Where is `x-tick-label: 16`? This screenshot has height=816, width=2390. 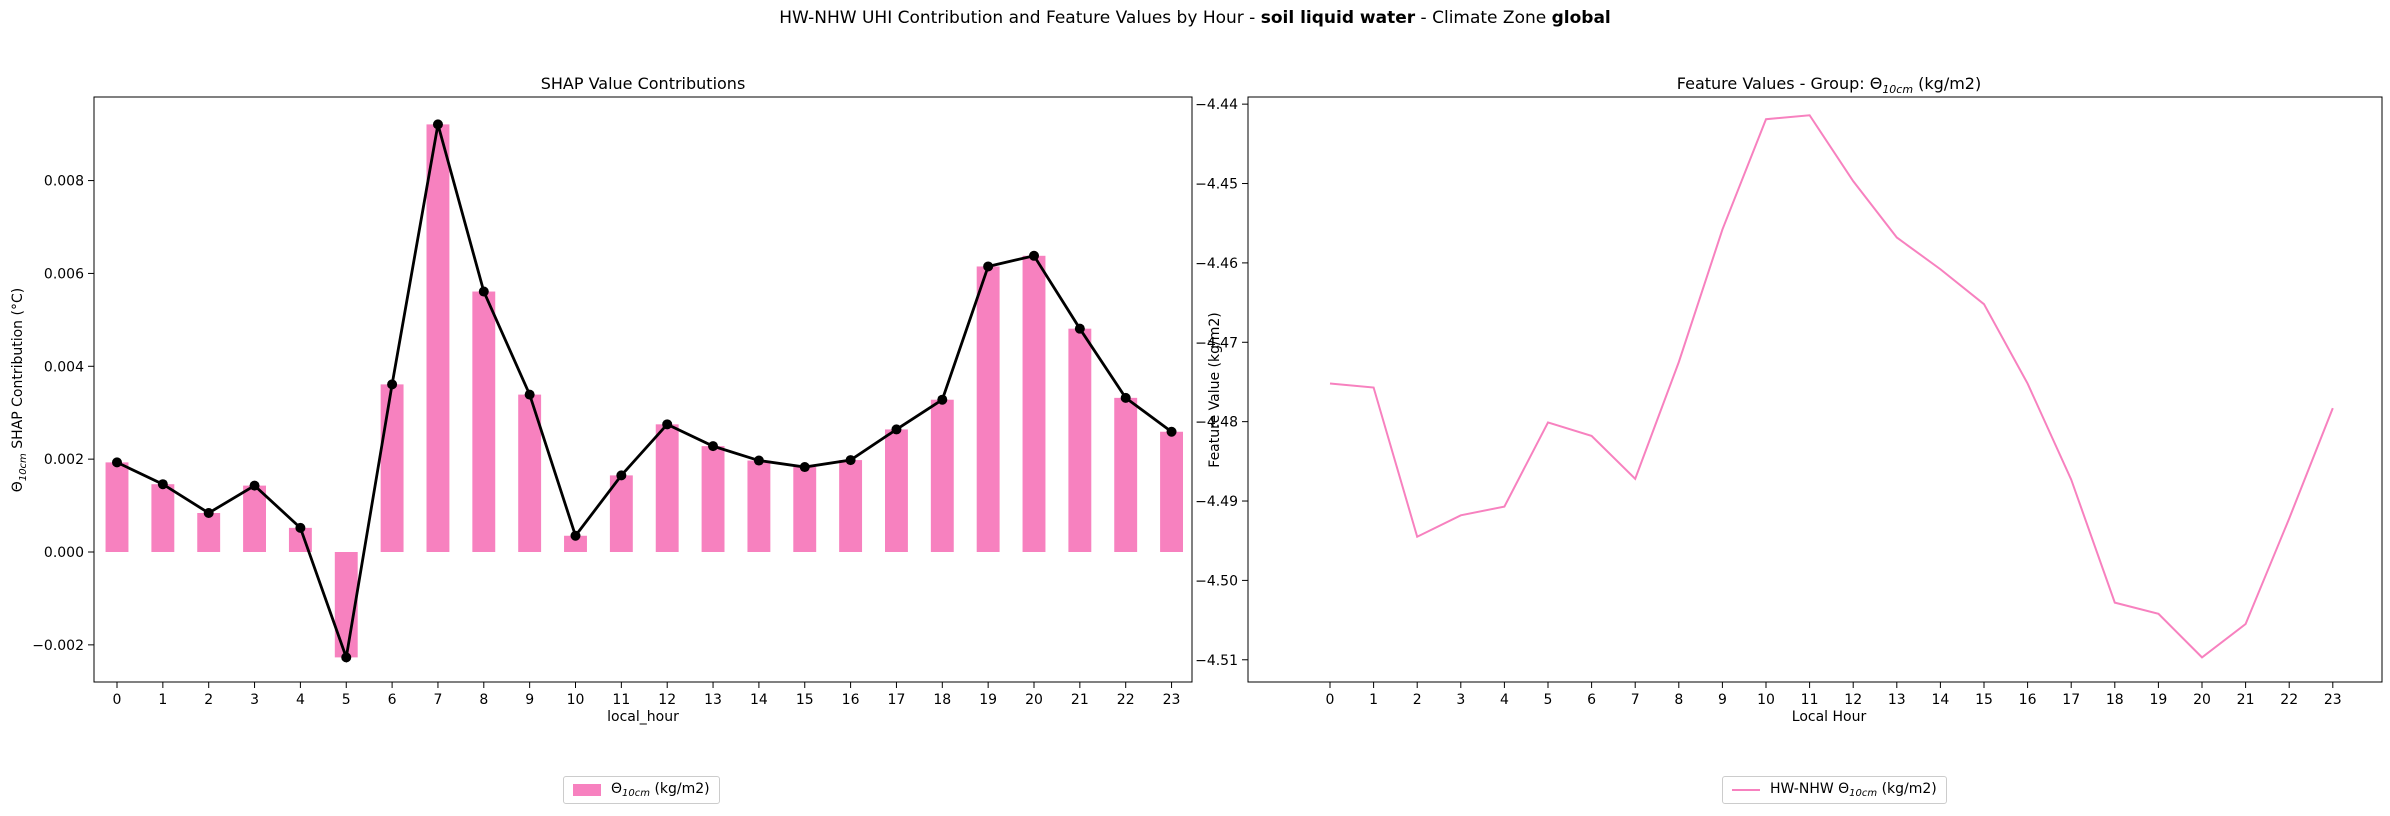
x-tick-label: 16 is located at coordinates (2028, 700).